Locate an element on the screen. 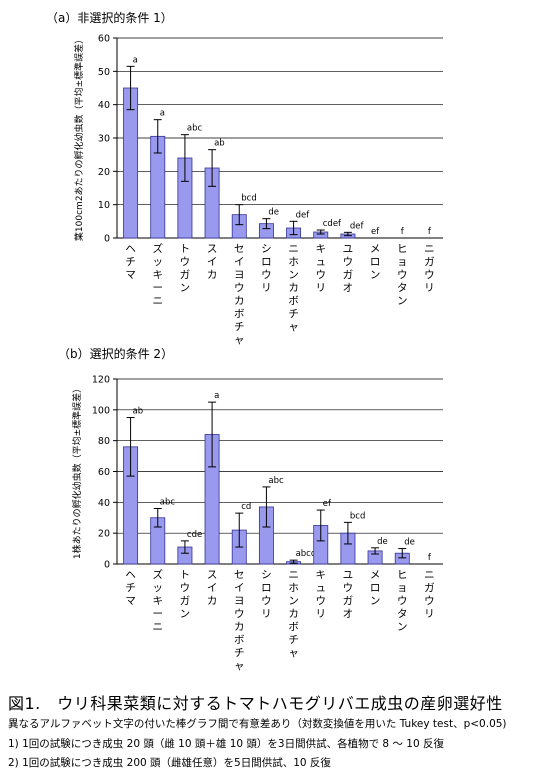  y-tick-label: 50 is located at coordinates (104, 72).